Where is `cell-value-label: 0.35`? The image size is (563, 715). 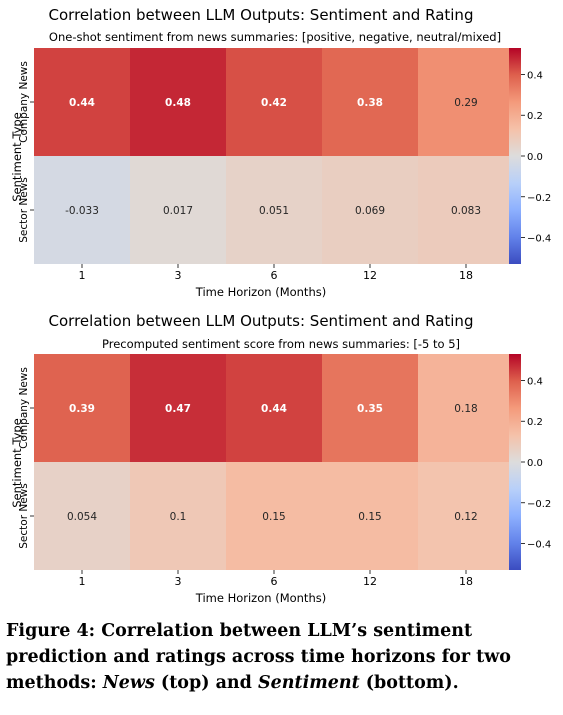 cell-value-label: 0.35 is located at coordinates (370, 409).